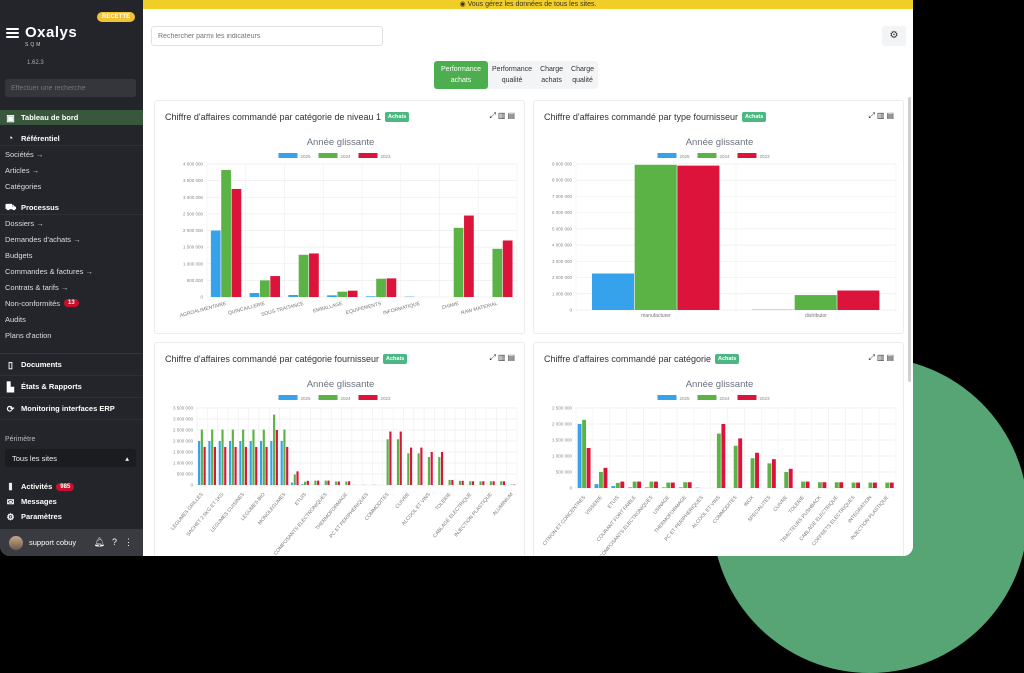 This screenshot has height=673, width=1024. Describe the element at coordinates (71, 223) in the screenshot. I see `sidebar-item-dossiers: Dossiers →` at that location.